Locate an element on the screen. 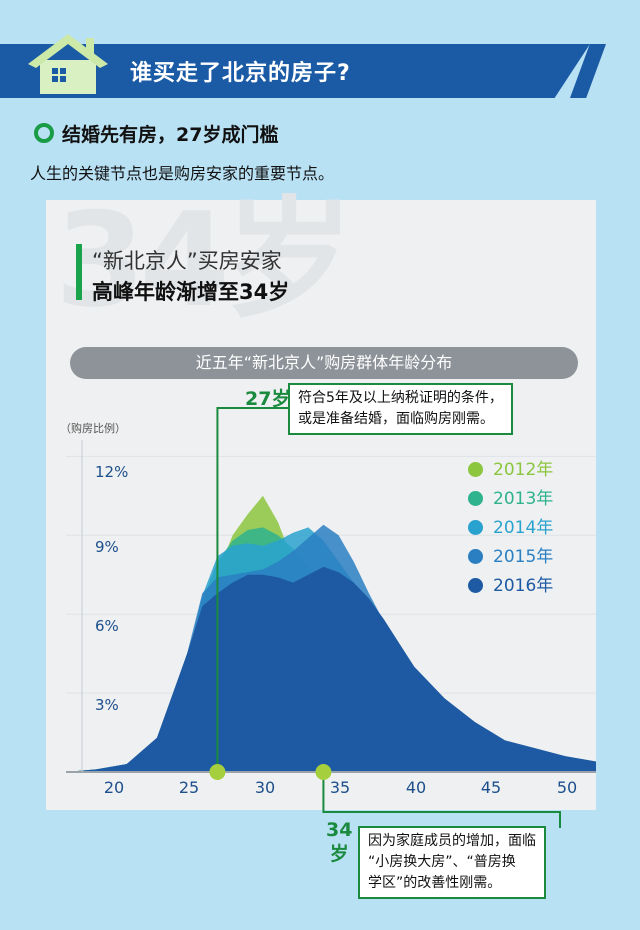 The height and width of the screenshot is (930, 640). section-heading-text: 结婚先有房，27岁成门槛 is located at coordinates (170, 135).